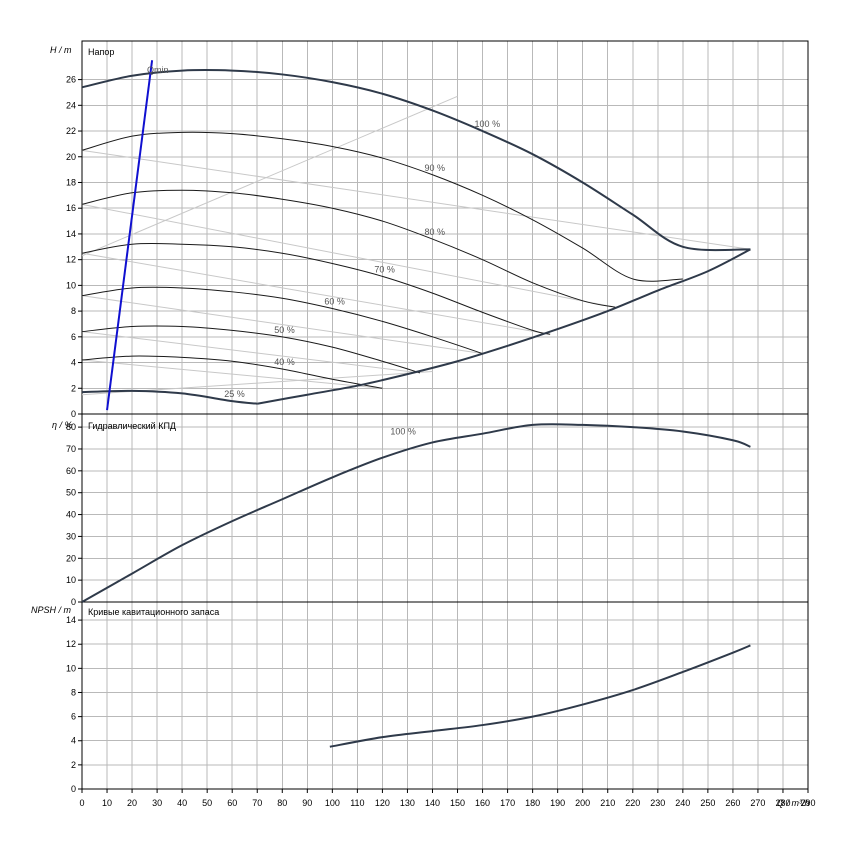 This screenshot has height=850, width=850. What do you see at coordinates (232, 803) in the screenshot?
I see `x-tick-label: 60` at bounding box center [232, 803].